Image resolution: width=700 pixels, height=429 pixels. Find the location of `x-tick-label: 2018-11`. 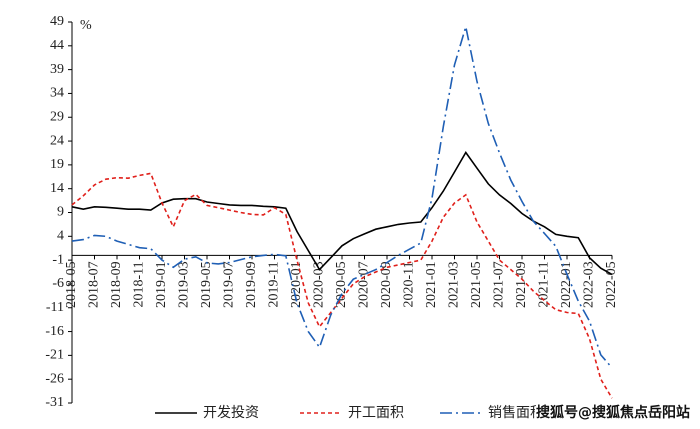

x-tick-label: 2018-11 is located at coordinates (139, 284).